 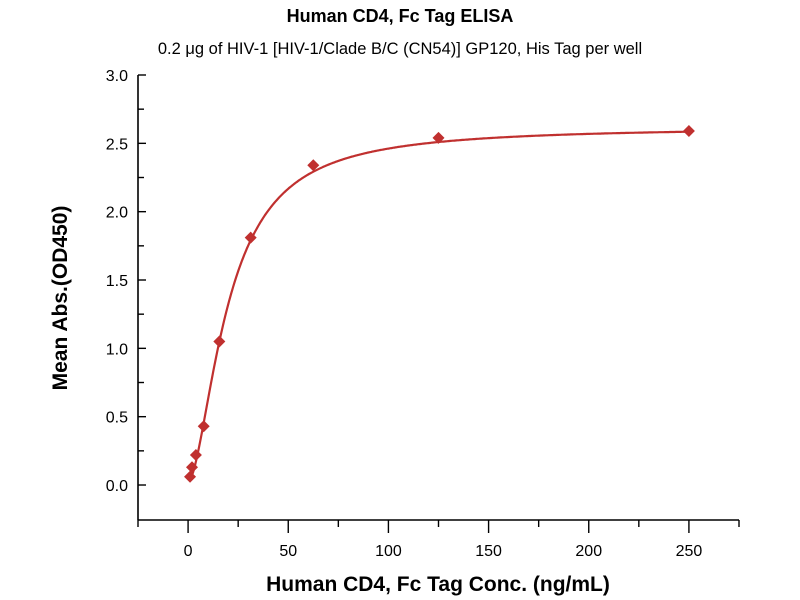 What do you see at coordinates (117, 144) in the screenshot?
I see `y-tick-label: 2.5` at bounding box center [117, 144].